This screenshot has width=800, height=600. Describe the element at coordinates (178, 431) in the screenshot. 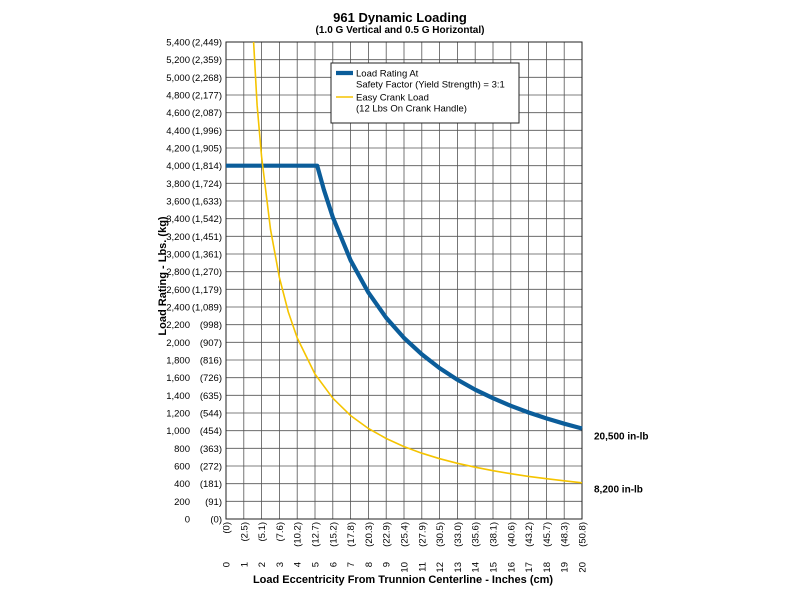

I see `y-tick-label: 1,000` at that location.